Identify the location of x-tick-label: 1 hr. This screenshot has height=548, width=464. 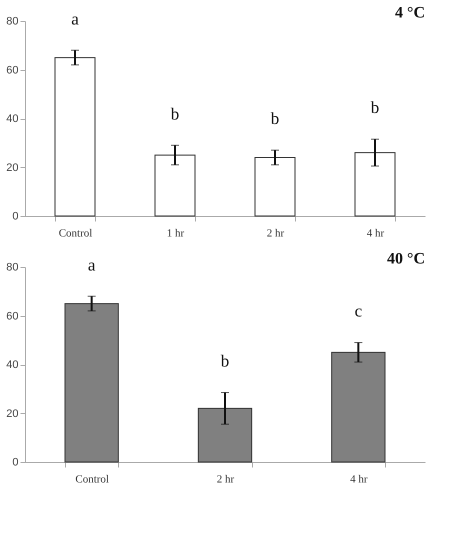
(175, 234).